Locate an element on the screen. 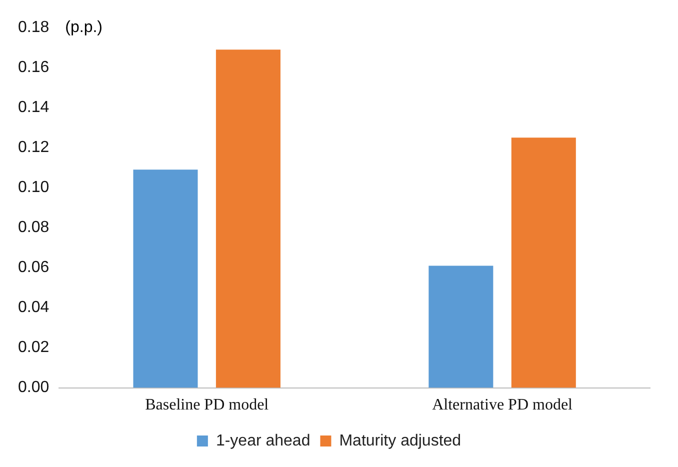 This screenshot has height=467, width=678. y-tick-label: 0.08 is located at coordinates (34, 227).